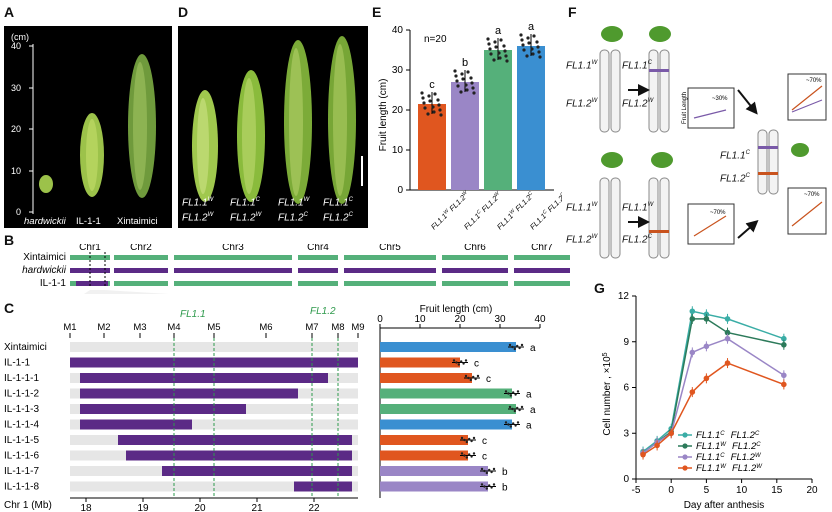 Image resolution: width=832 pixels, height=512 pixels. Describe the element at coordinates (28, 505) in the screenshot. I see `c-xlabel: Chr 1 (Mb)` at that location.